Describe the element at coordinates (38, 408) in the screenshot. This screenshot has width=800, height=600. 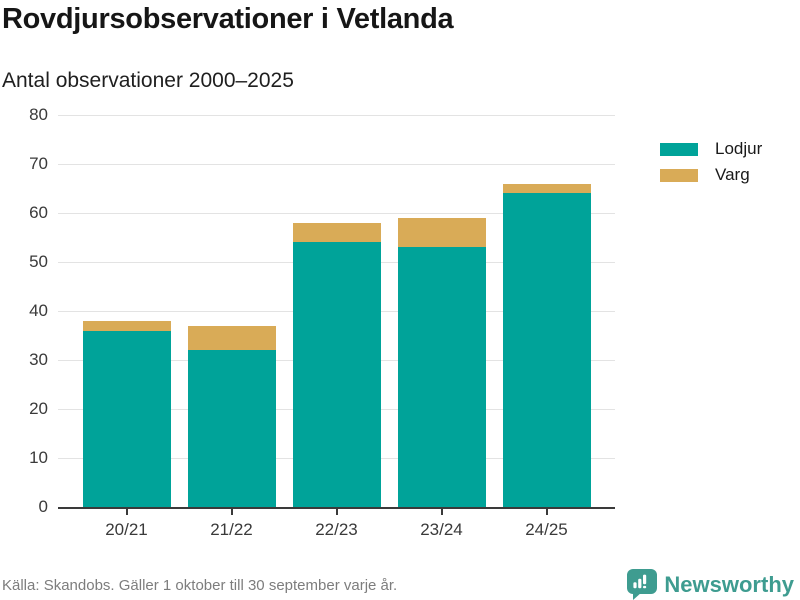
I see `y-tick-label: 20` at that location.